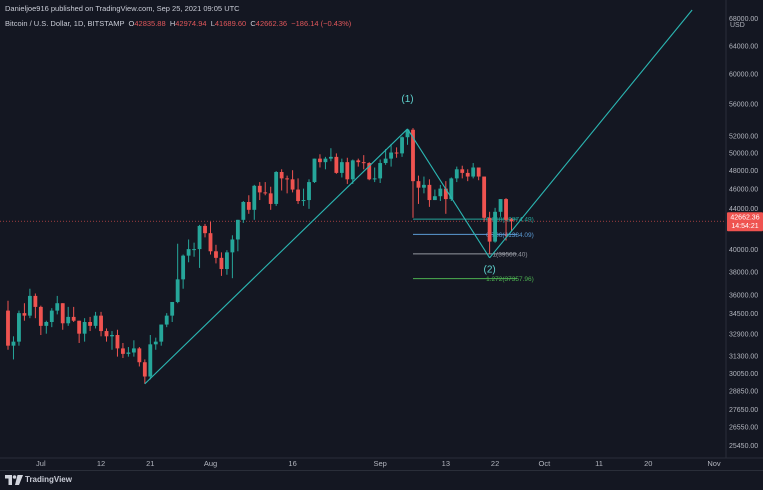 This screenshot has width=763, height=490. Describe the element at coordinates (510, 235) in the screenshot. I see `fib-level-label: 0.786(41384.09)` at that location.